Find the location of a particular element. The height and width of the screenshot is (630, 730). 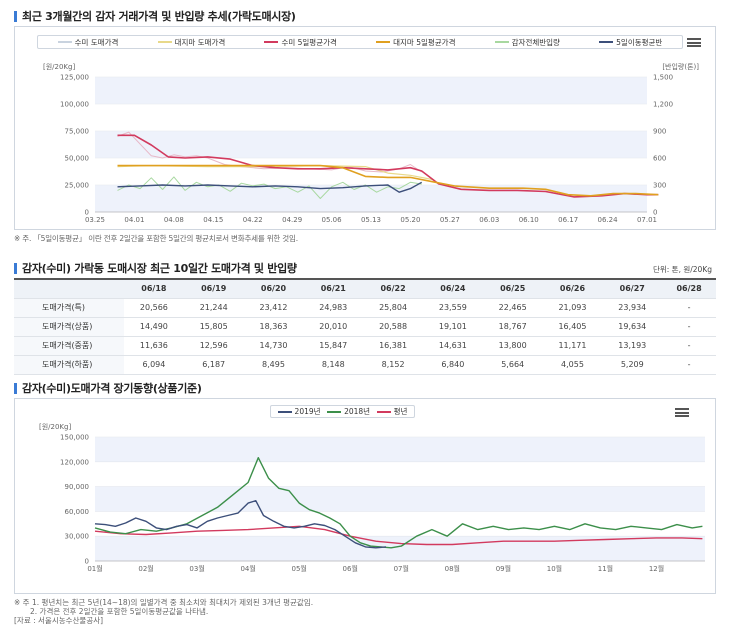

y2-tick-label: 1,200 is located at coordinates (663, 105).